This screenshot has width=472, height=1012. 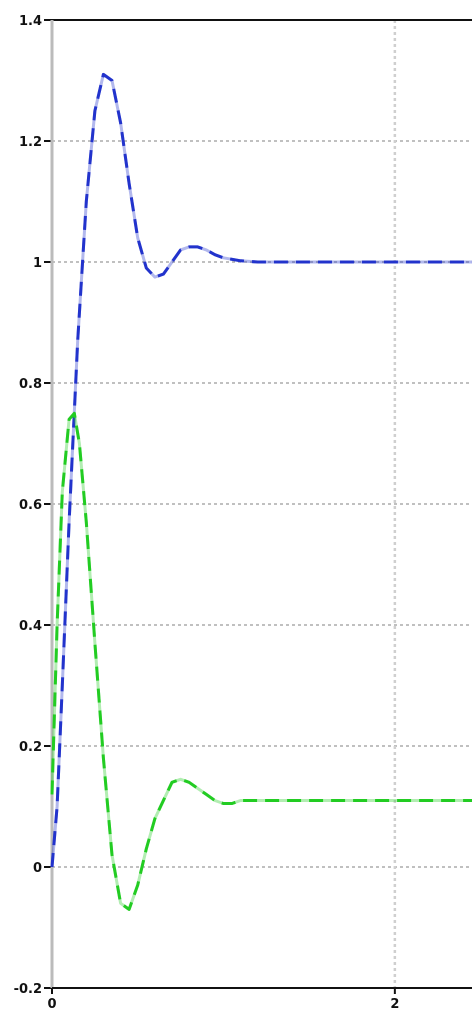 What do you see at coordinates (30, 142) in the screenshot?
I see `y-tick-label: 1.2` at bounding box center [30, 142].